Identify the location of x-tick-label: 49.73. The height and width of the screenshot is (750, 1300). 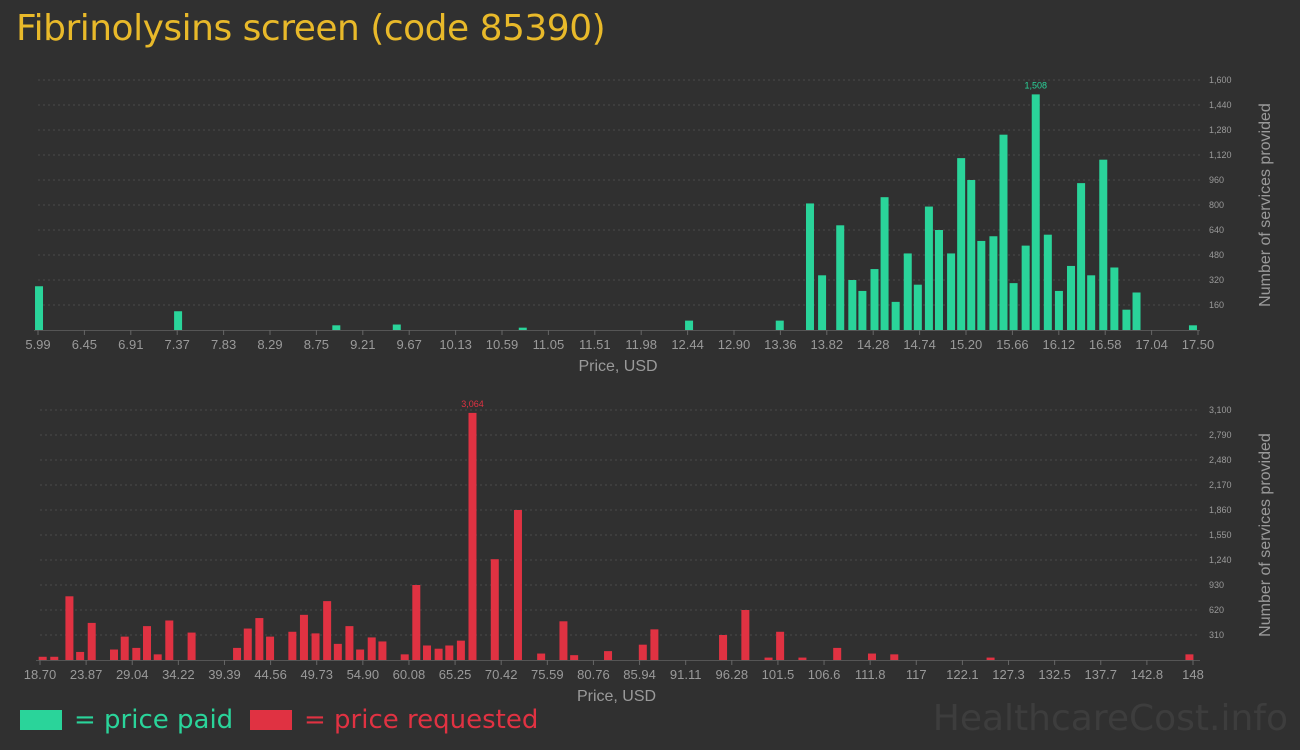
(316, 674).